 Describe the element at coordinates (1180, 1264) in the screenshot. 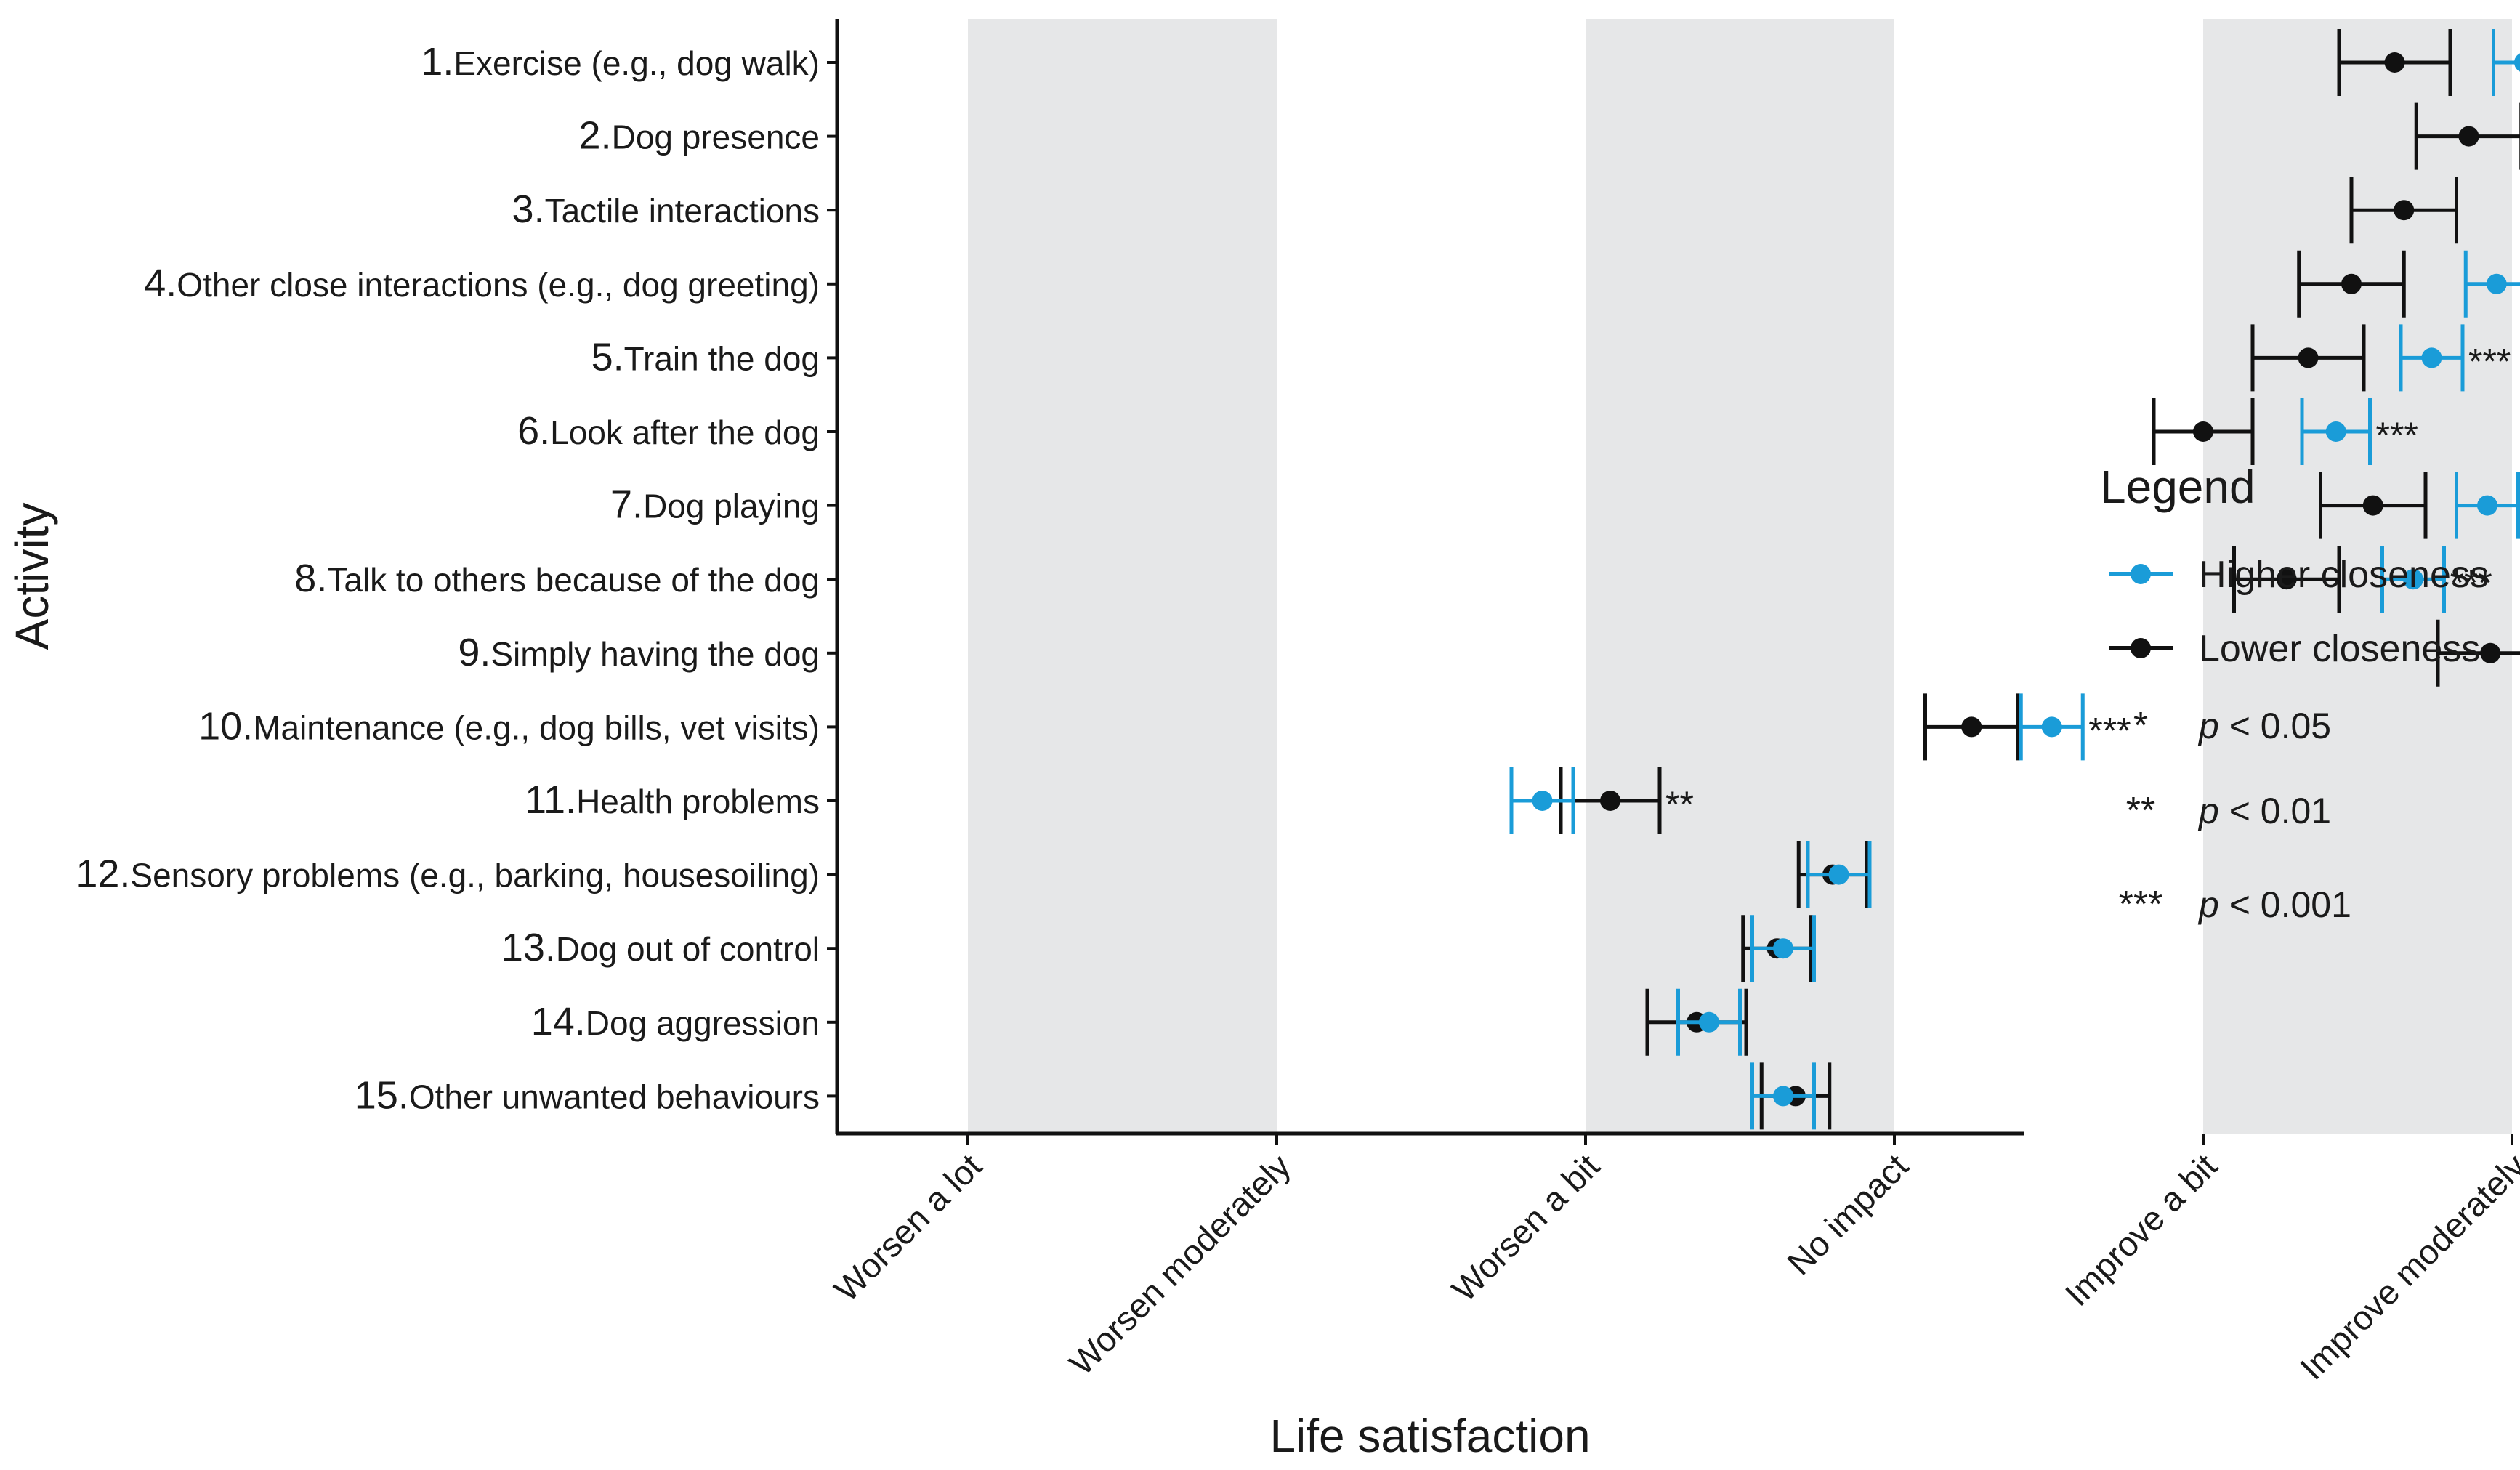

I see `x-tick-label: Worsen moderately` at that location.